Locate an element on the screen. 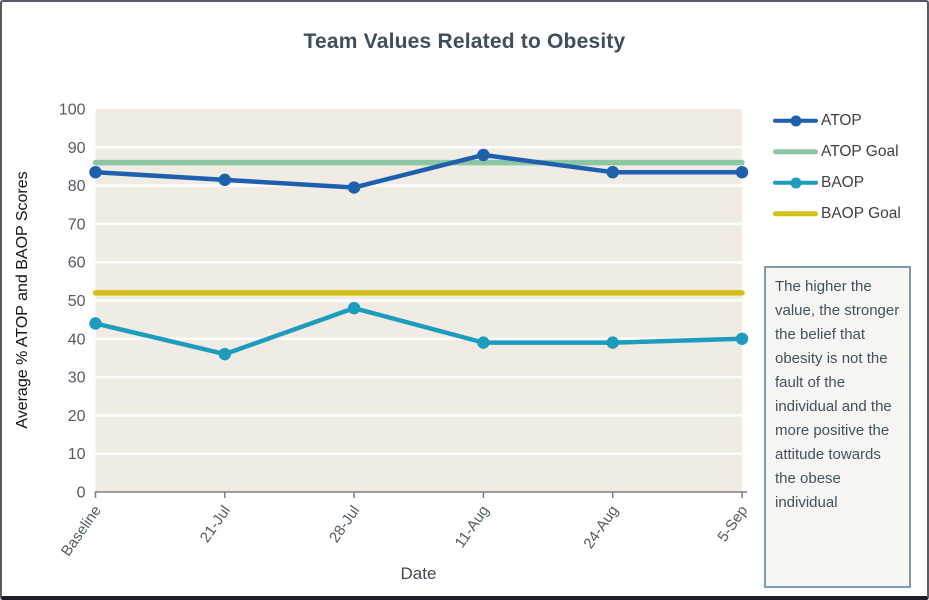  legend-item-baop: BAOP is located at coordinates (837, 182).